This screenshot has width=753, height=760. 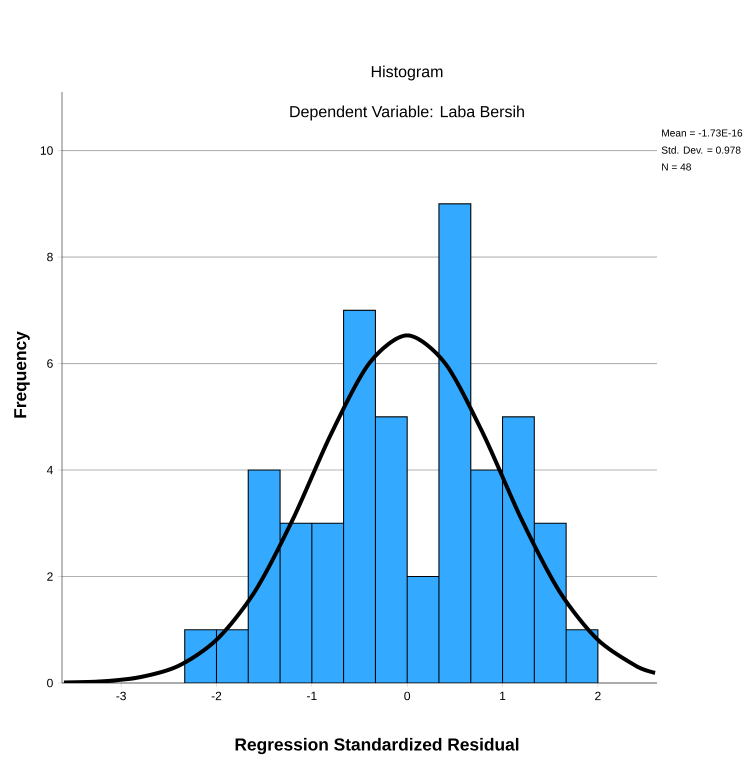 What do you see at coordinates (407, 113) in the screenshot?
I see `text: Dependent Variable: Laba Bersih` at bounding box center [407, 113].